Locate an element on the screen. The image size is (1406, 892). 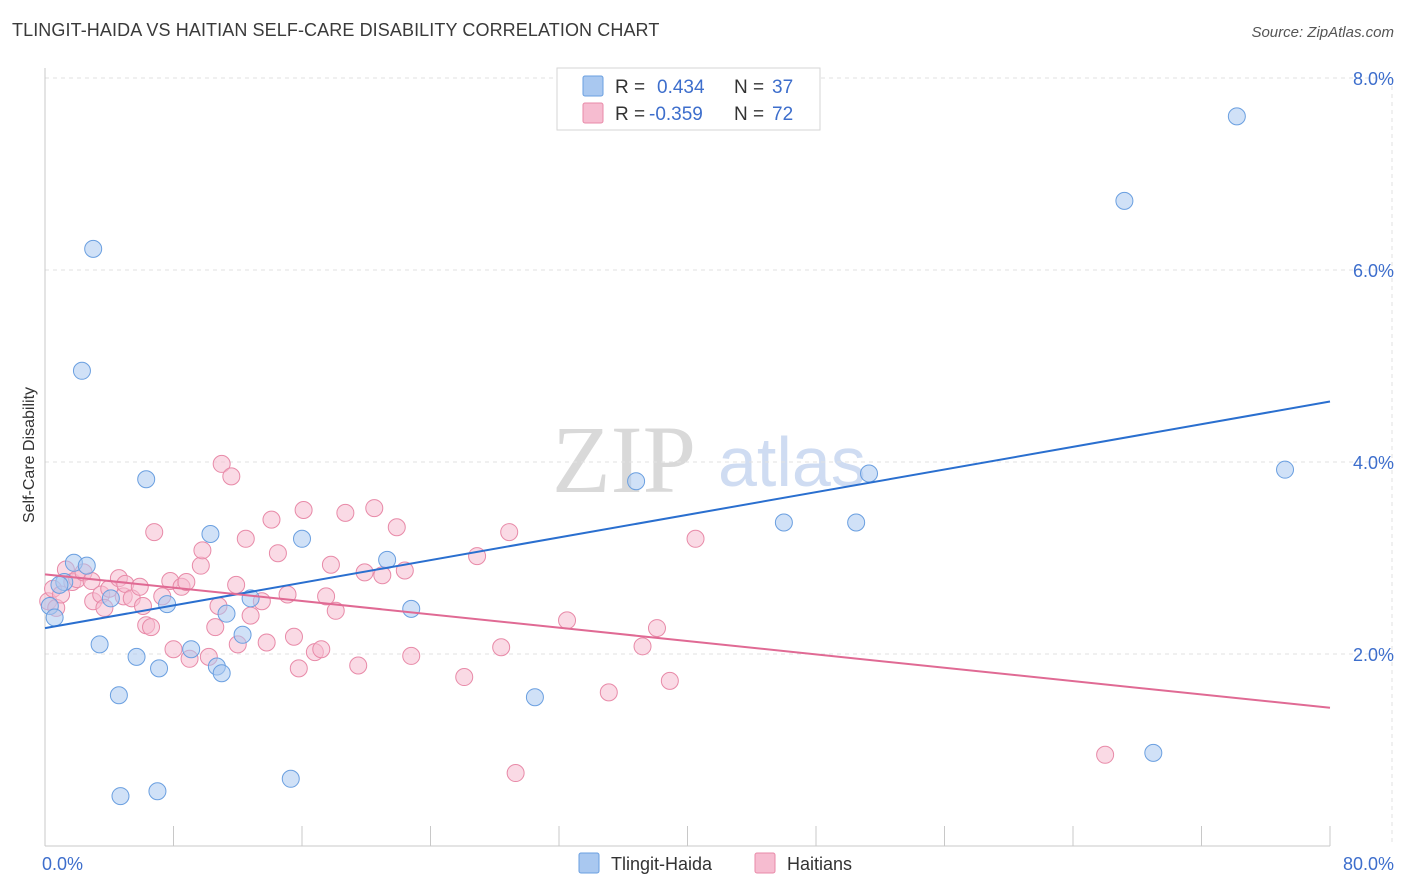
source-credit: Source: ZipAtlas.com is located at coordinates (1322, 32).